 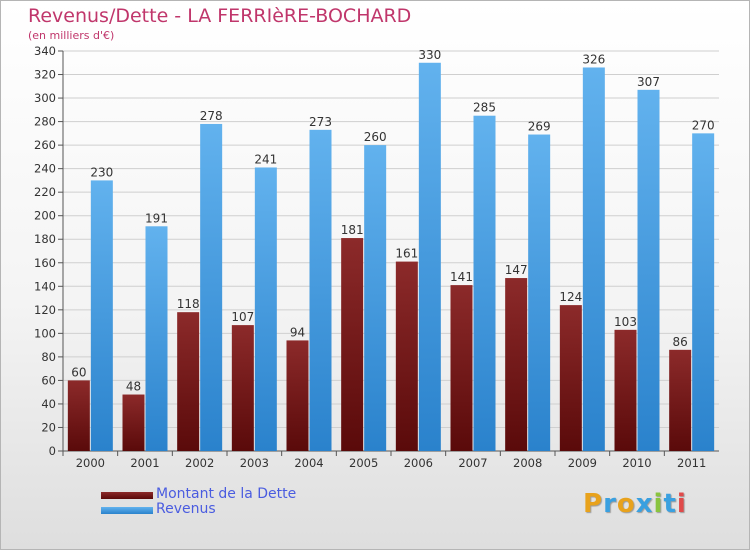 I want to click on y-tick-label: 320, so click(x=45, y=75).